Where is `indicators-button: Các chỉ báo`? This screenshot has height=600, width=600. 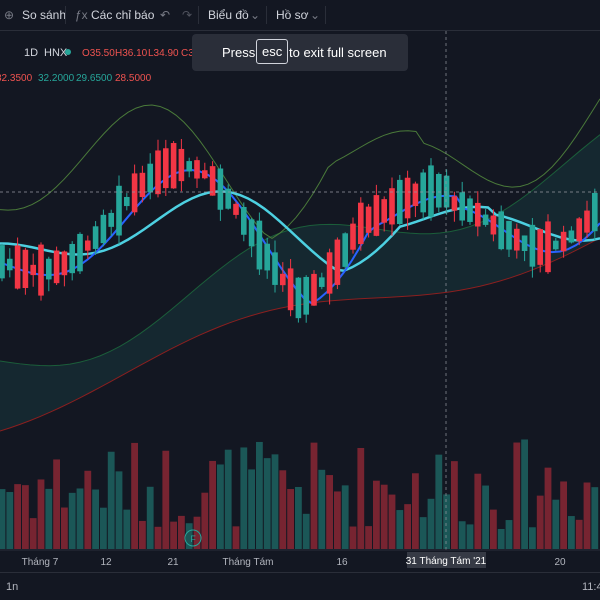
indicators-button: Các chỉ báo is located at coordinates (123, 15).